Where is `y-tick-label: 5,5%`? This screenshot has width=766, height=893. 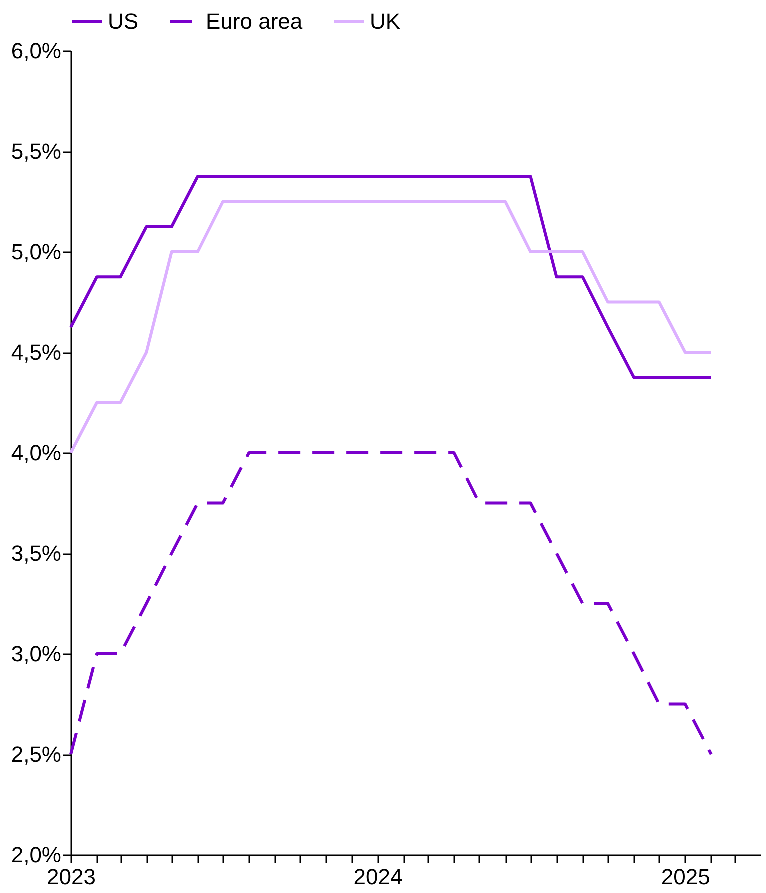 y-tick-label: 5,5% is located at coordinates (36, 151).